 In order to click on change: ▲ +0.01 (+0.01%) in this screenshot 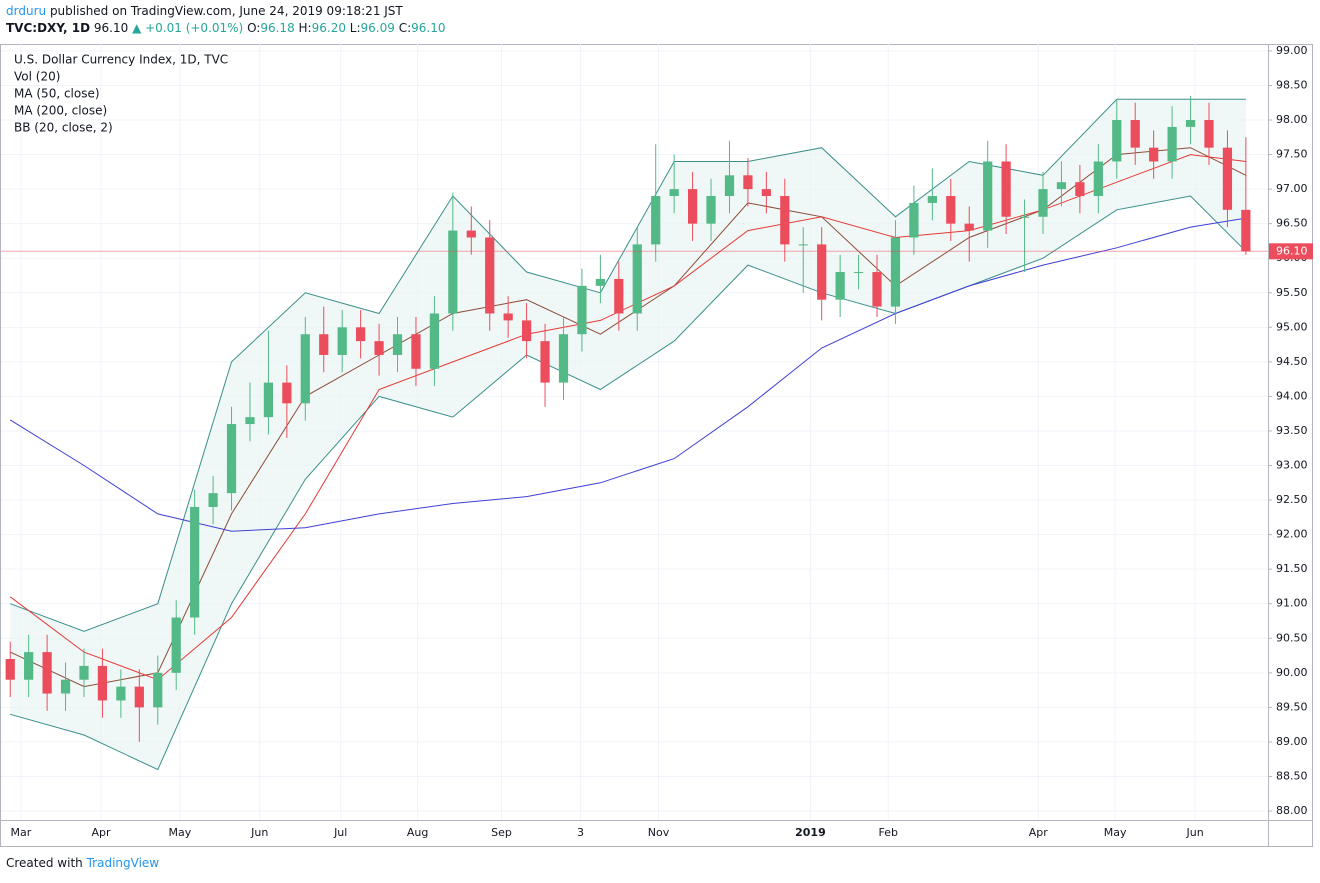, I will do `click(188, 28)`.